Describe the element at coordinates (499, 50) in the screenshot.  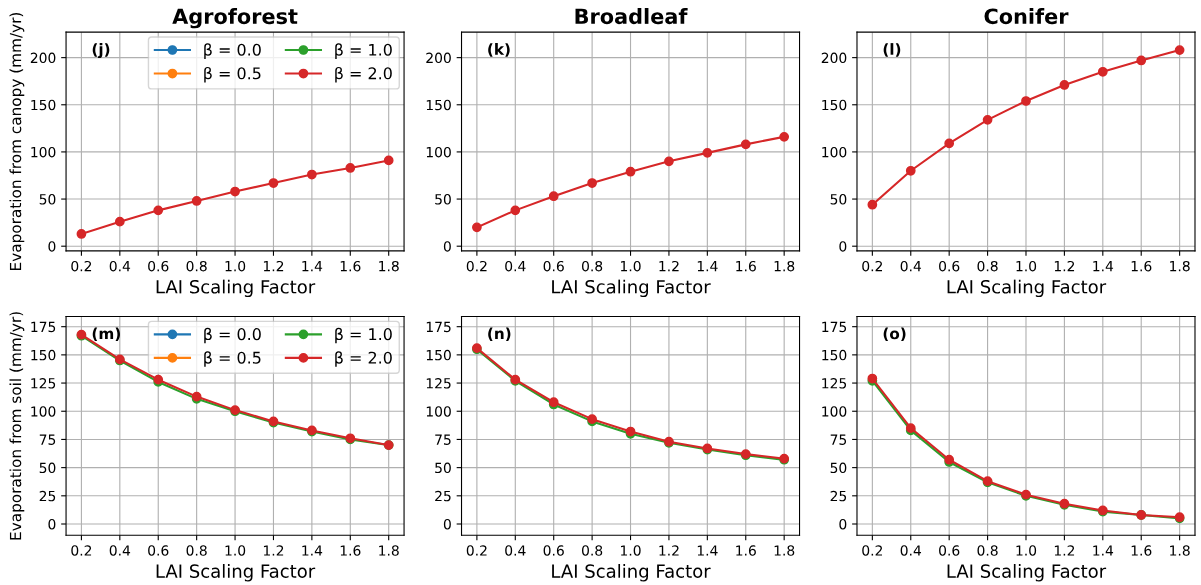
I see `annotation: (k)` at that location.